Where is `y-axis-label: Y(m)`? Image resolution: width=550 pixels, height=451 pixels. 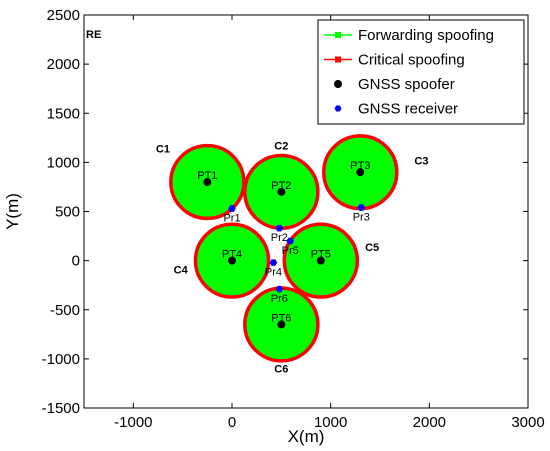
y-axis-label: Y(m) is located at coordinates (12, 211).